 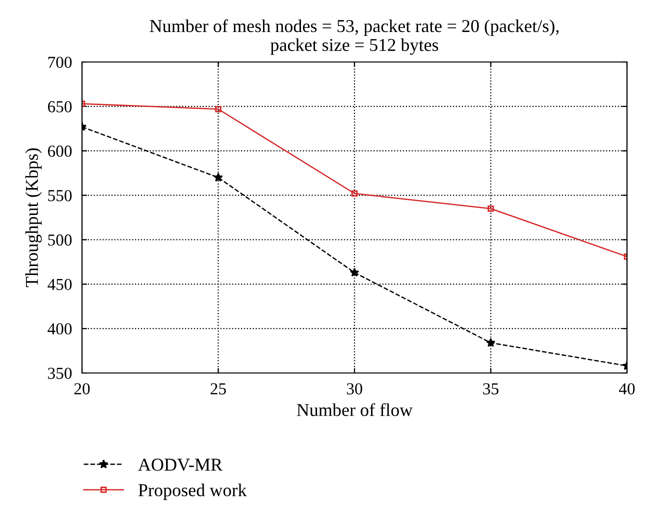 I want to click on y-tick-label: 500, so click(x=60, y=240).